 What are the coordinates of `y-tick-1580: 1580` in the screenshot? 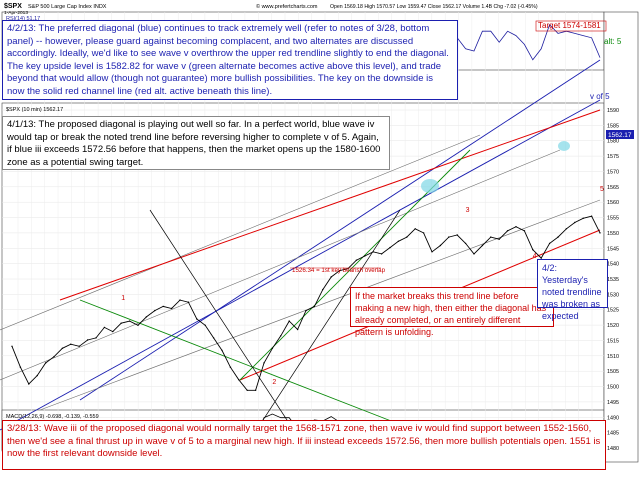 It's located at (613, 142).